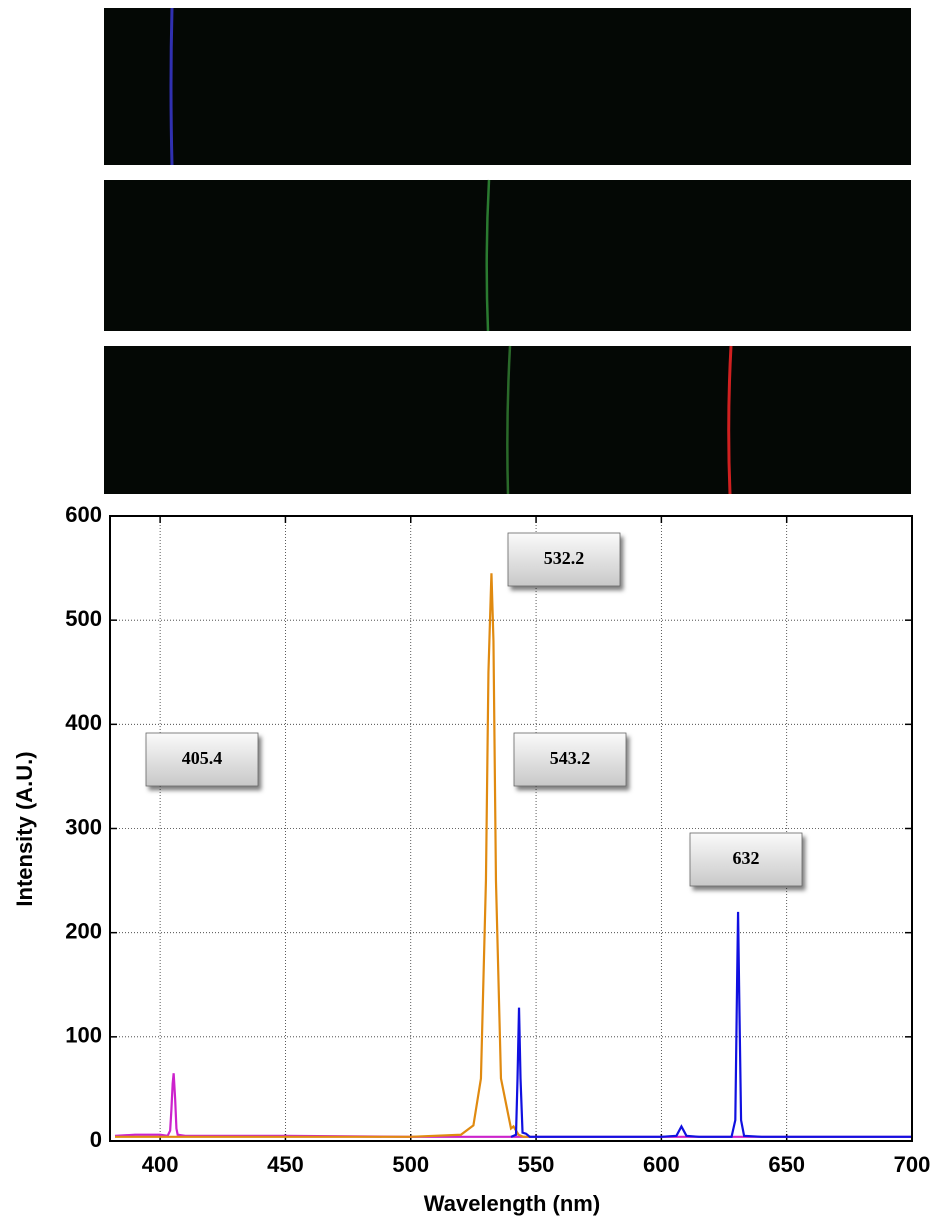 The height and width of the screenshot is (1229, 939). What do you see at coordinates (410, 1164) in the screenshot?
I see `x-tick-label: 500` at bounding box center [410, 1164].